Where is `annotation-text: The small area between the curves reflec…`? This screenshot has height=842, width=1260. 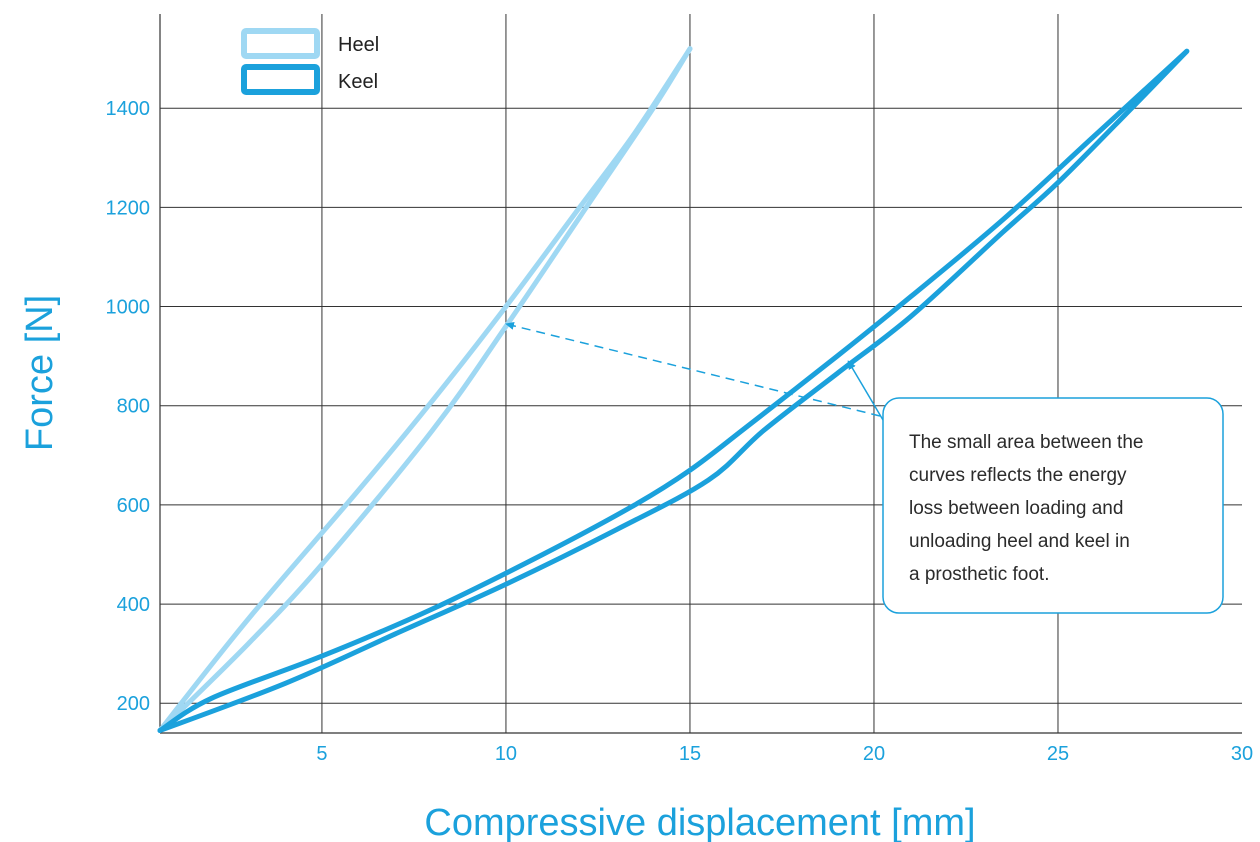
annotation-text: The small area between the curves reflec… is located at coordinates (1029, 508).